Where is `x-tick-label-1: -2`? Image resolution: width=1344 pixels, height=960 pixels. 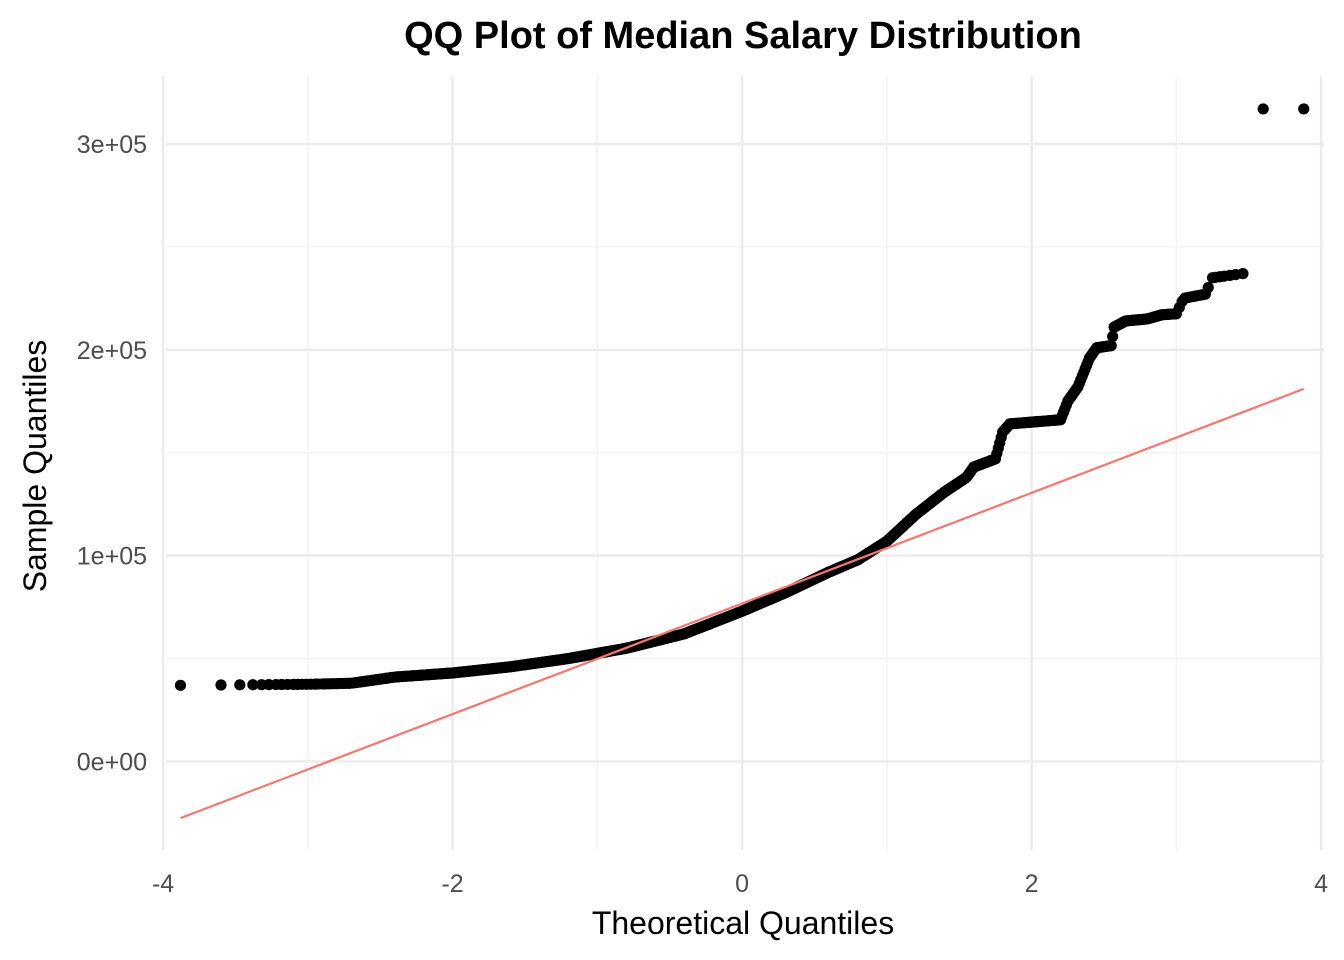 x-tick-label-1: -2 is located at coordinates (452, 884).